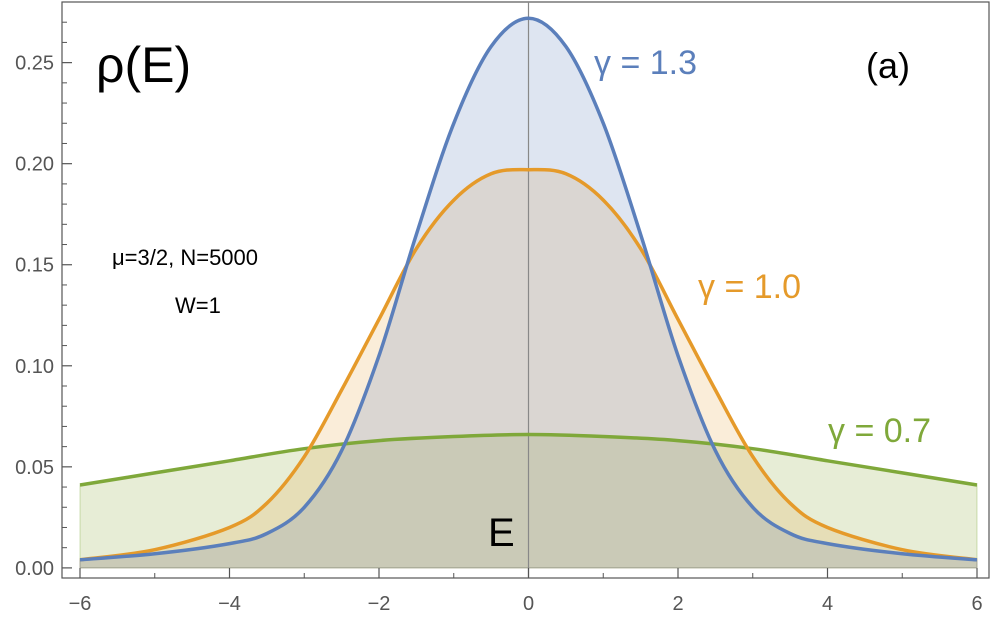 This screenshot has height=620, width=997. Describe the element at coordinates (198, 305) in the screenshot. I see `annotation-line-2: W=1` at that location.